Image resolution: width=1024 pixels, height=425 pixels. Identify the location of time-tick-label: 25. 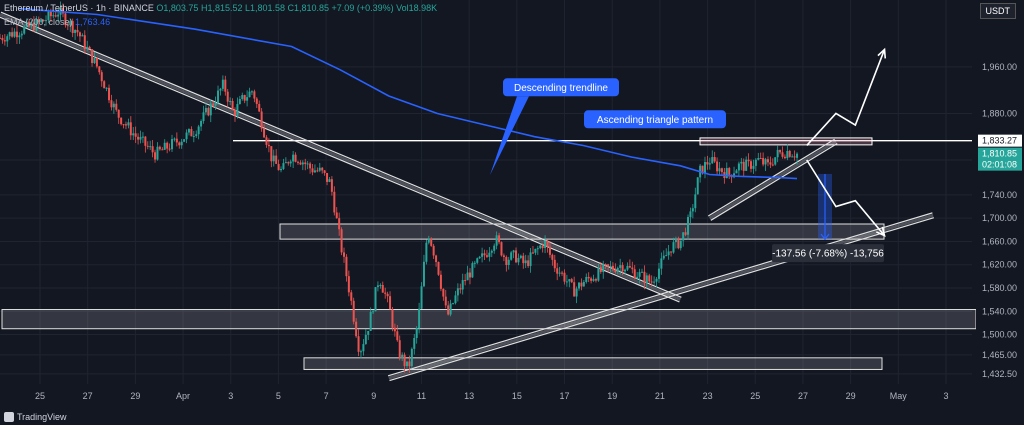
(40, 396).